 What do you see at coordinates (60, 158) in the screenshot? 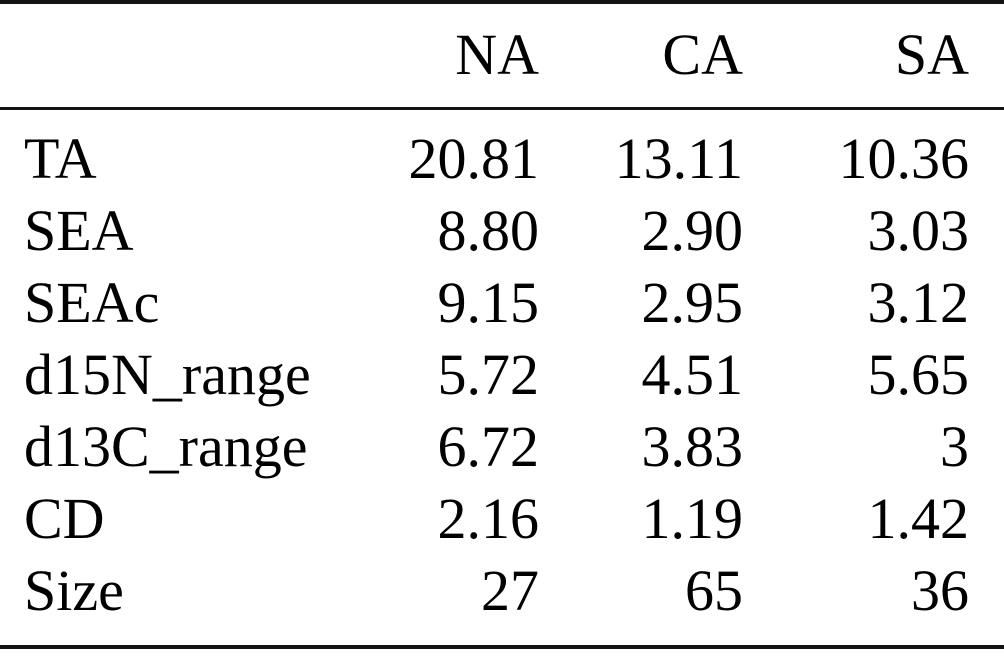
I see `row-label: TA` at bounding box center [60, 158].